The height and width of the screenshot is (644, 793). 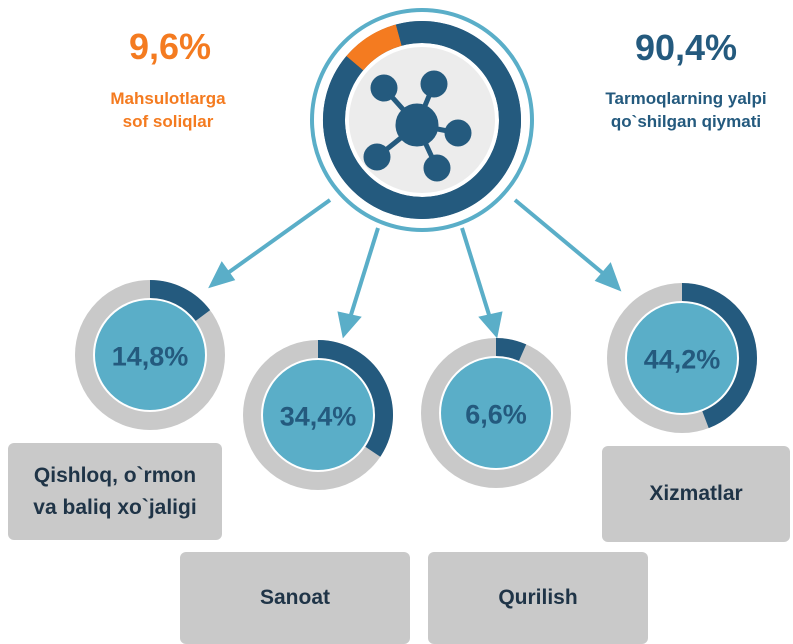 I want to click on value-label: 34,4%, so click(x=318, y=416).